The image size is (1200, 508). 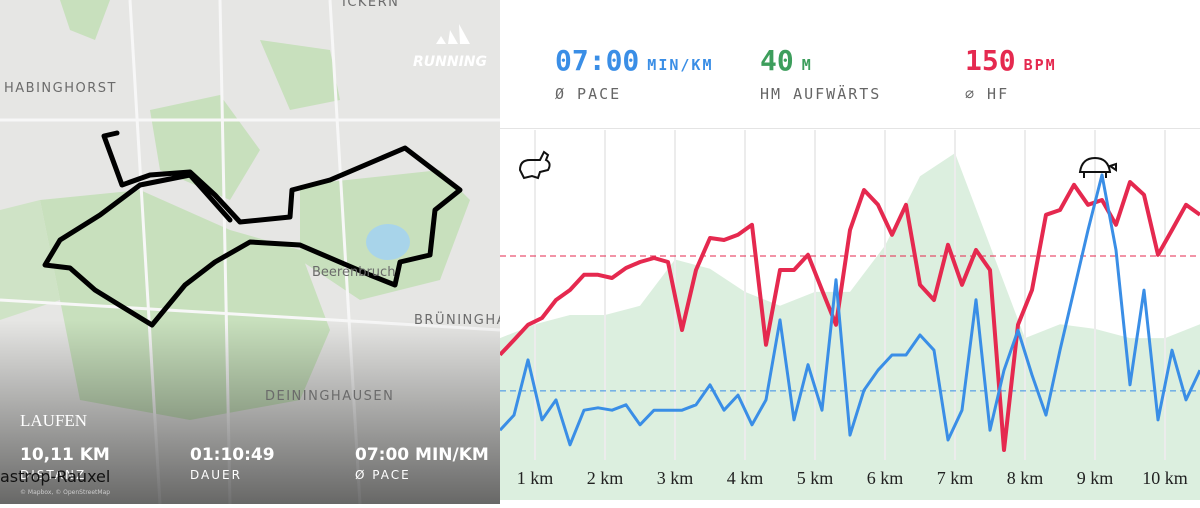 I want to click on stat-value: 07:00, so click(x=597, y=60).